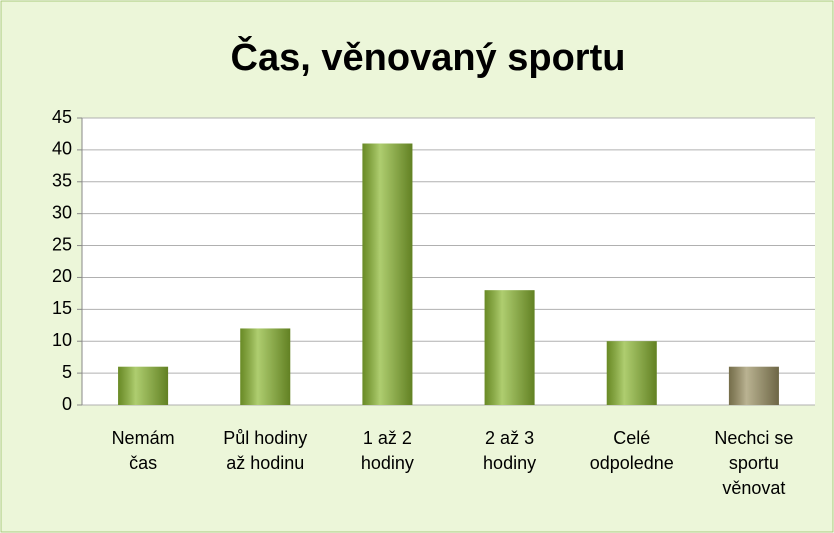  Describe the element at coordinates (67, 372) in the screenshot. I see `y-tick-label: 5` at that location.